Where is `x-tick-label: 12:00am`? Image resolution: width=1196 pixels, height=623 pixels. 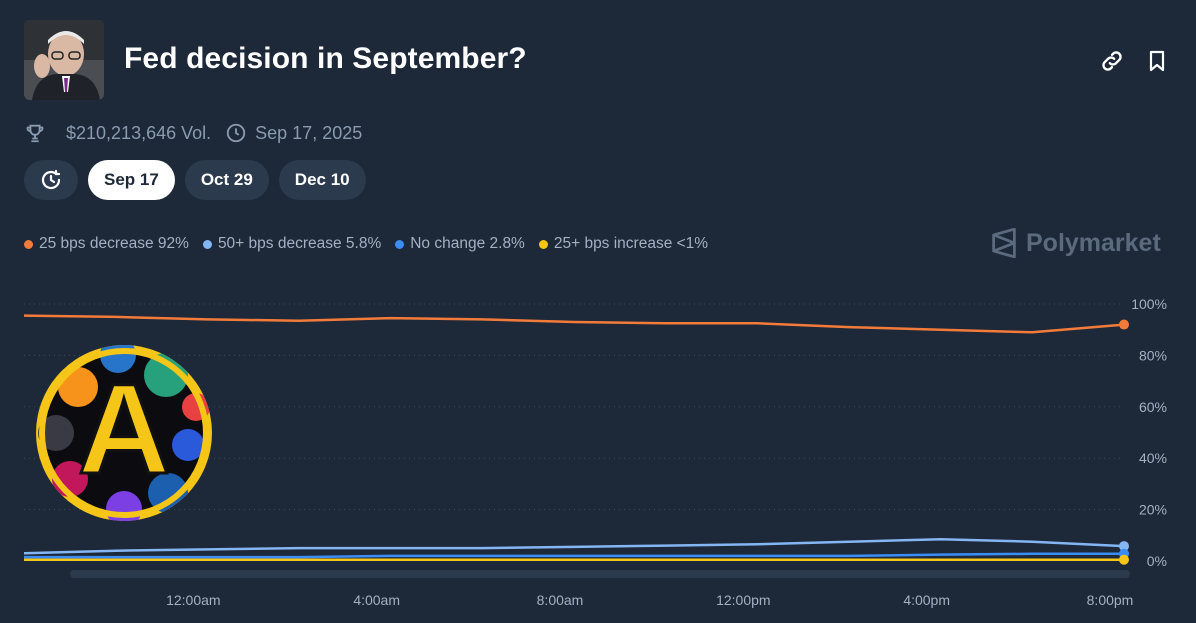 x-tick-label: 12:00am is located at coordinates (193, 600).